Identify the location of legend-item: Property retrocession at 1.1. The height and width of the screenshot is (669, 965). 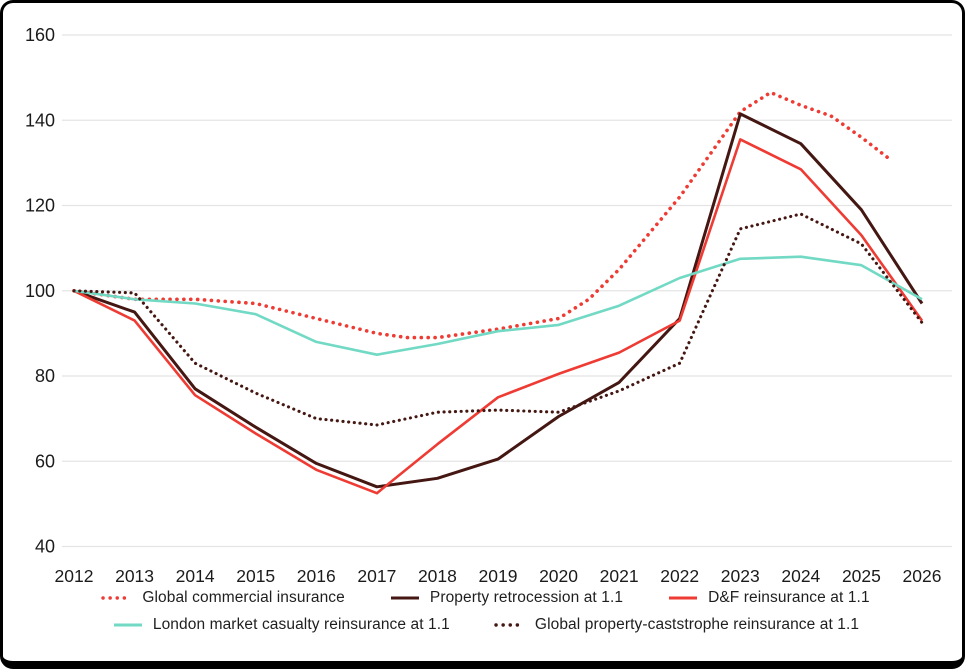
(506, 598).